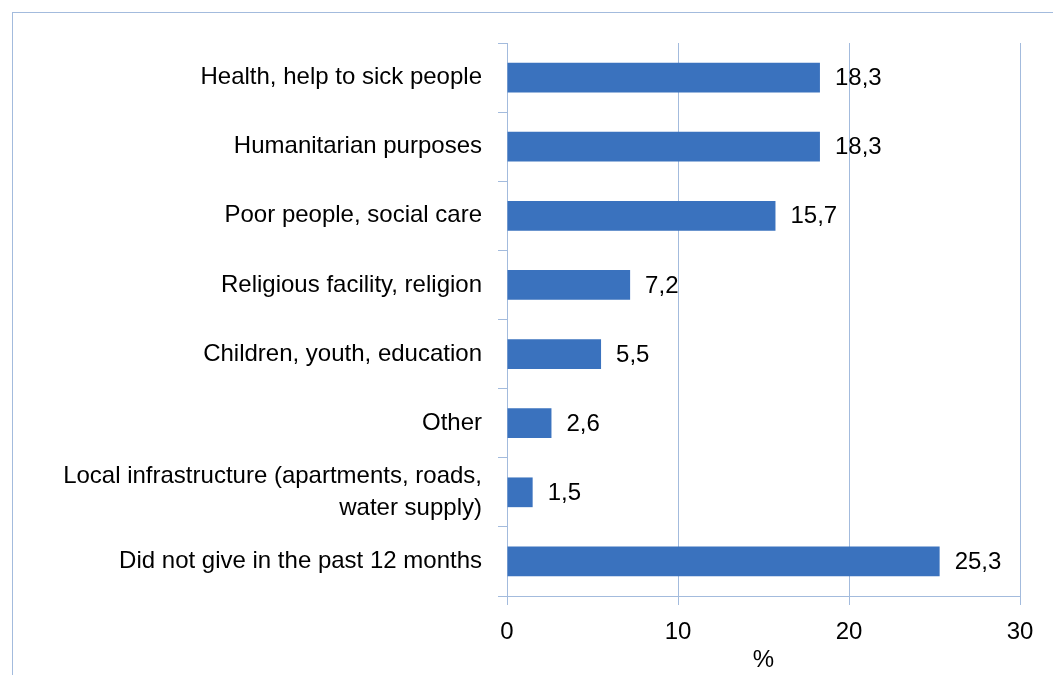 The image size is (1053, 675). What do you see at coordinates (341, 76) in the screenshot?
I see `y-tick-label: Health, help to sick people` at bounding box center [341, 76].